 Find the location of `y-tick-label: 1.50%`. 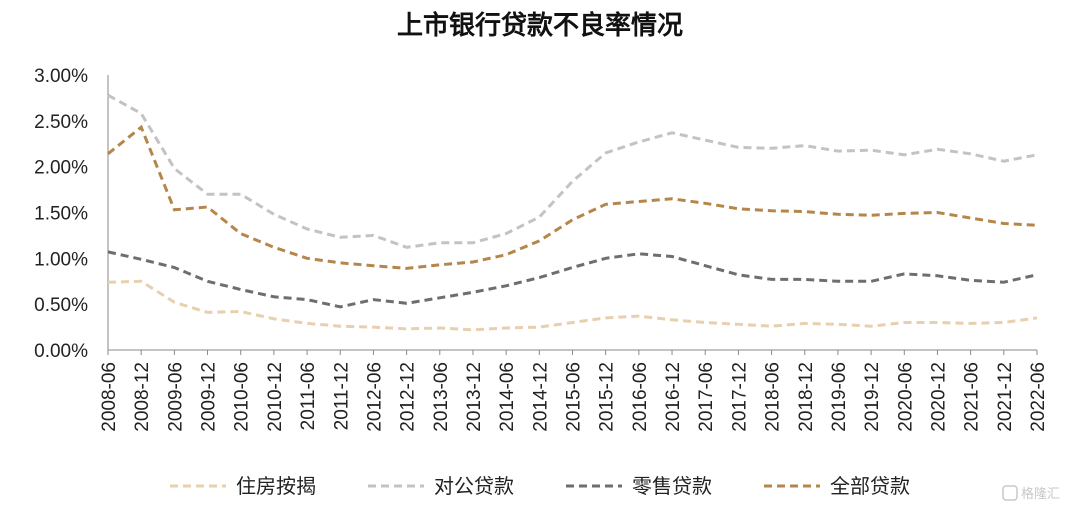

y-tick-label: 1.50% is located at coordinates (61, 214).